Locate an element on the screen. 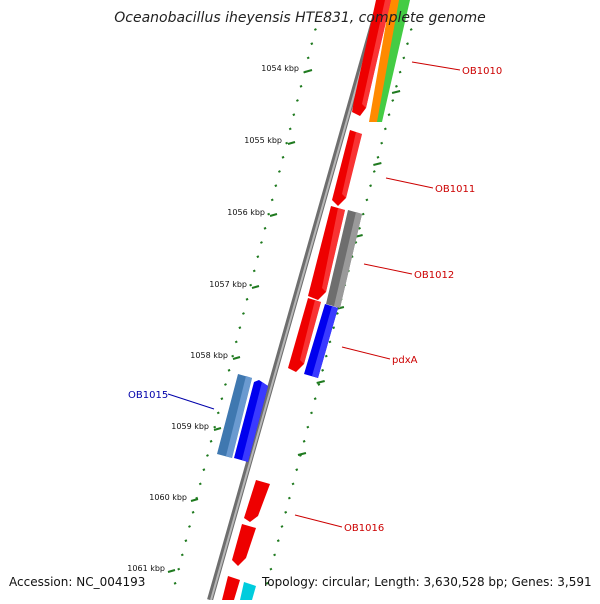  major-tick-right is located at coordinates (377, 164).